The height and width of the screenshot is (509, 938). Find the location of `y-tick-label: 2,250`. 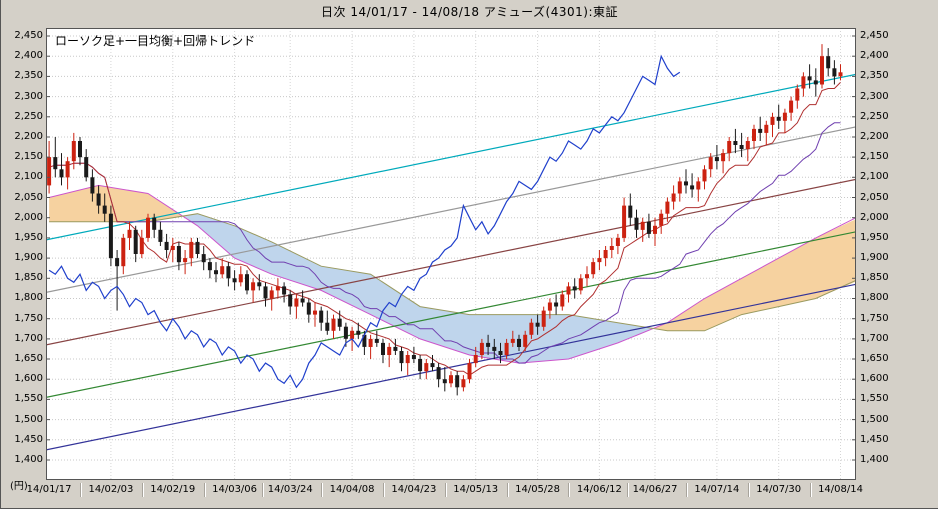

y-tick-label: 2,250 is located at coordinates (874, 116).